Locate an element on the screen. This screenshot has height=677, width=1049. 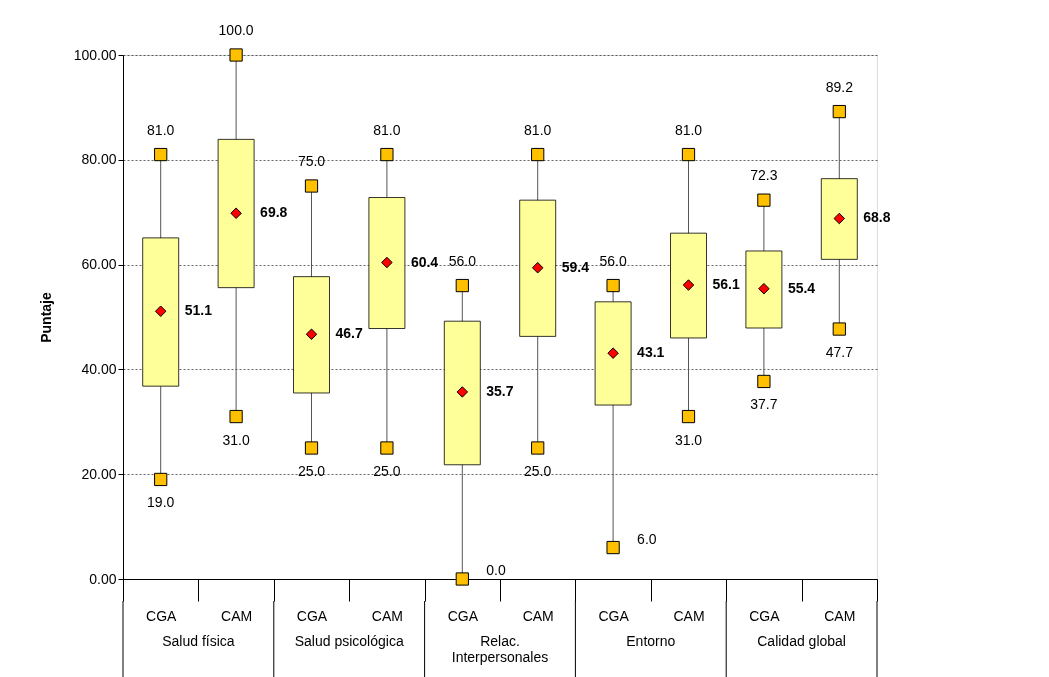
y-tick-label: 60.00 is located at coordinates (99, 264).